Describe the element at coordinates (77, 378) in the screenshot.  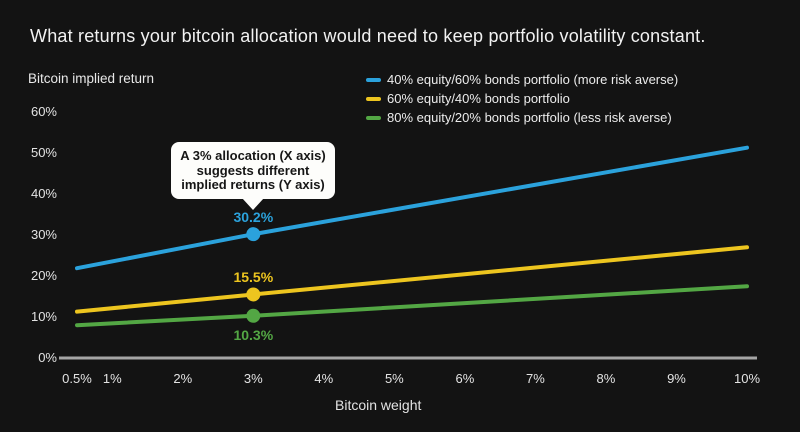
I see `x-tick-label: 0.5%` at that location.